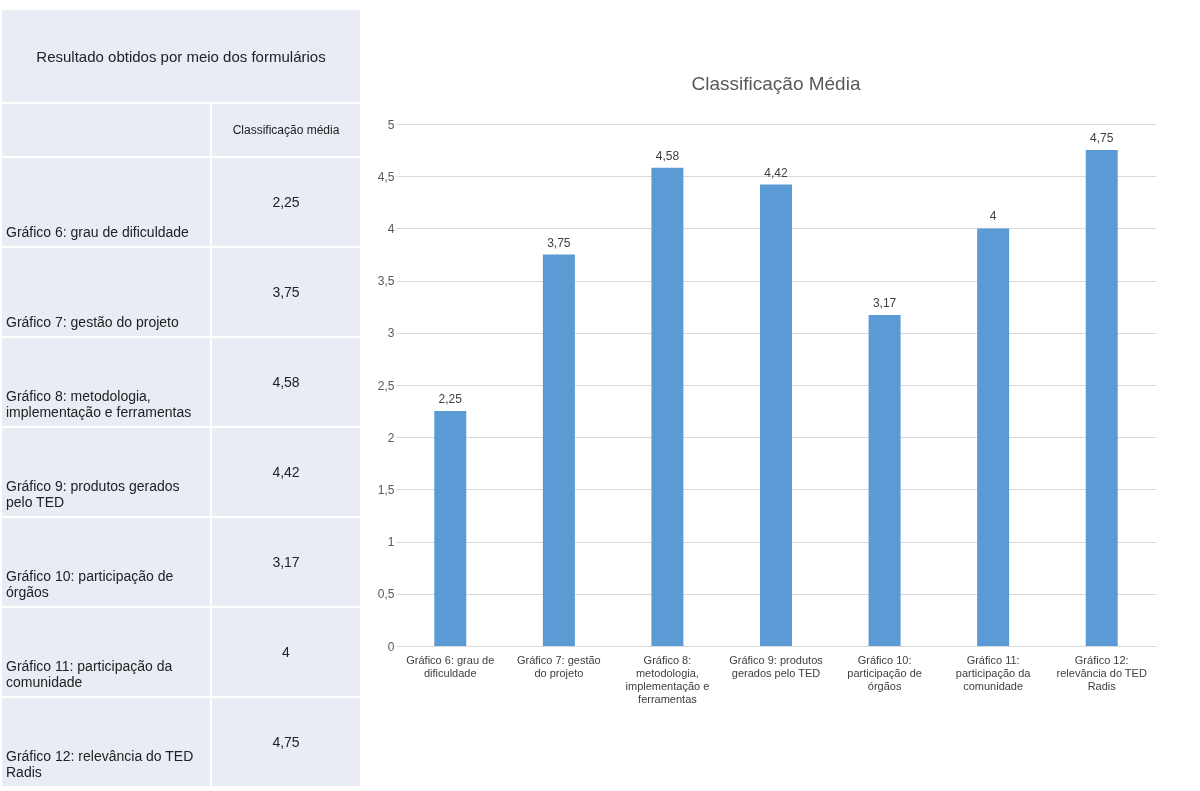 This screenshot has height=791, width=1200. I want to click on data-label: 4,58, so click(667, 155).